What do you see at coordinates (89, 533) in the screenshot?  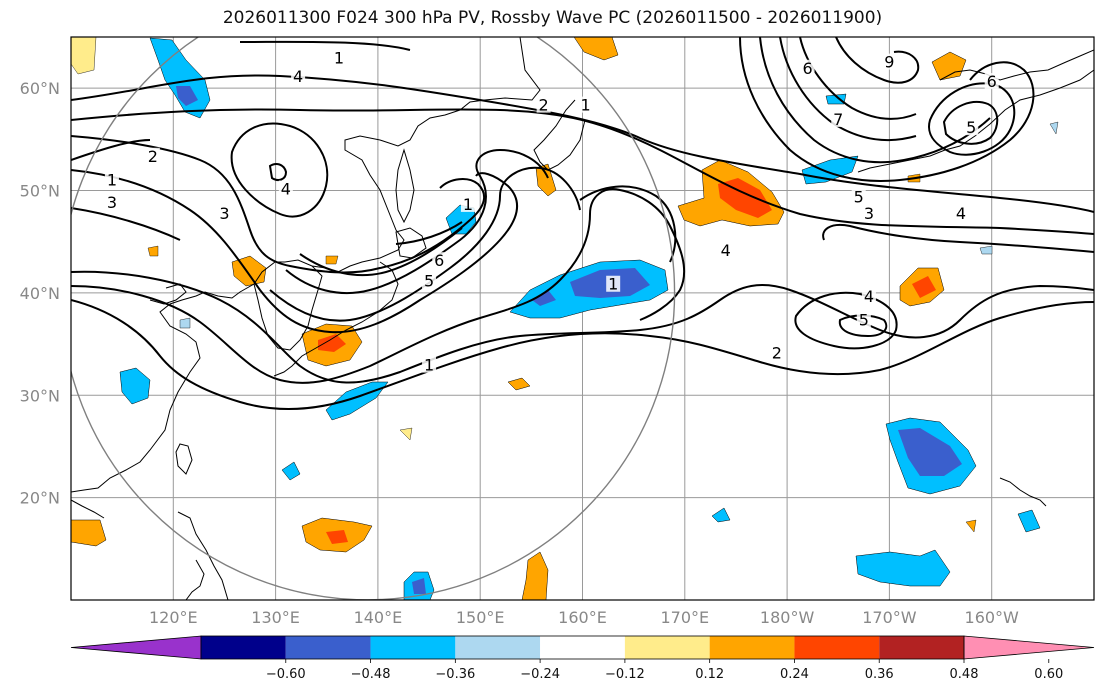 I see `pos-blob-luzon` at bounding box center [89, 533].